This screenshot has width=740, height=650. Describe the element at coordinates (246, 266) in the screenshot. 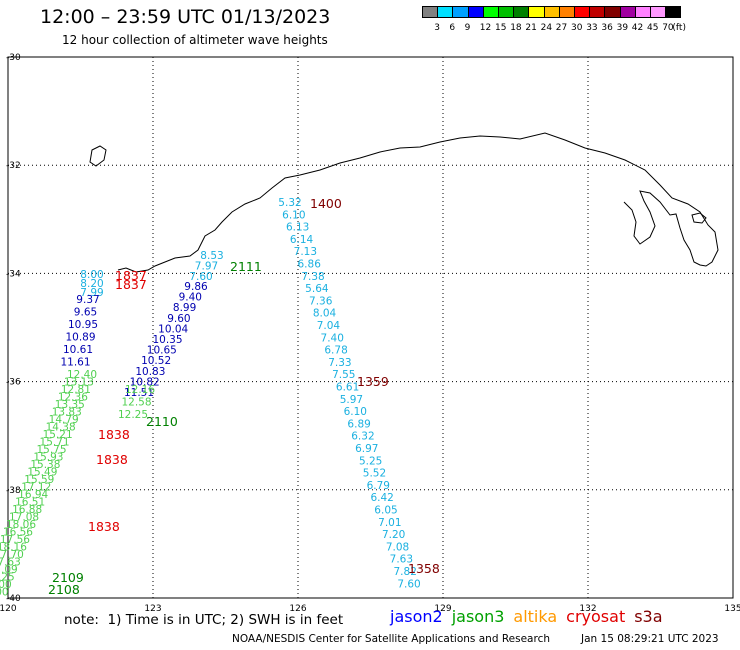

I see `pass-time-label: 2111` at that location.